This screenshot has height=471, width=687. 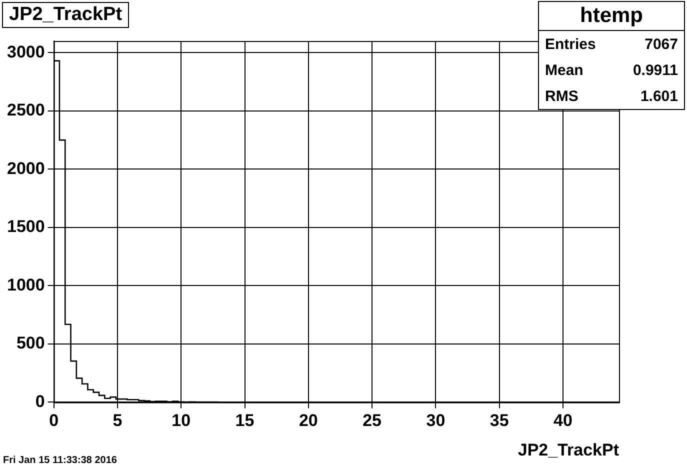 I want to click on x-tick-label: 40, so click(x=563, y=420).